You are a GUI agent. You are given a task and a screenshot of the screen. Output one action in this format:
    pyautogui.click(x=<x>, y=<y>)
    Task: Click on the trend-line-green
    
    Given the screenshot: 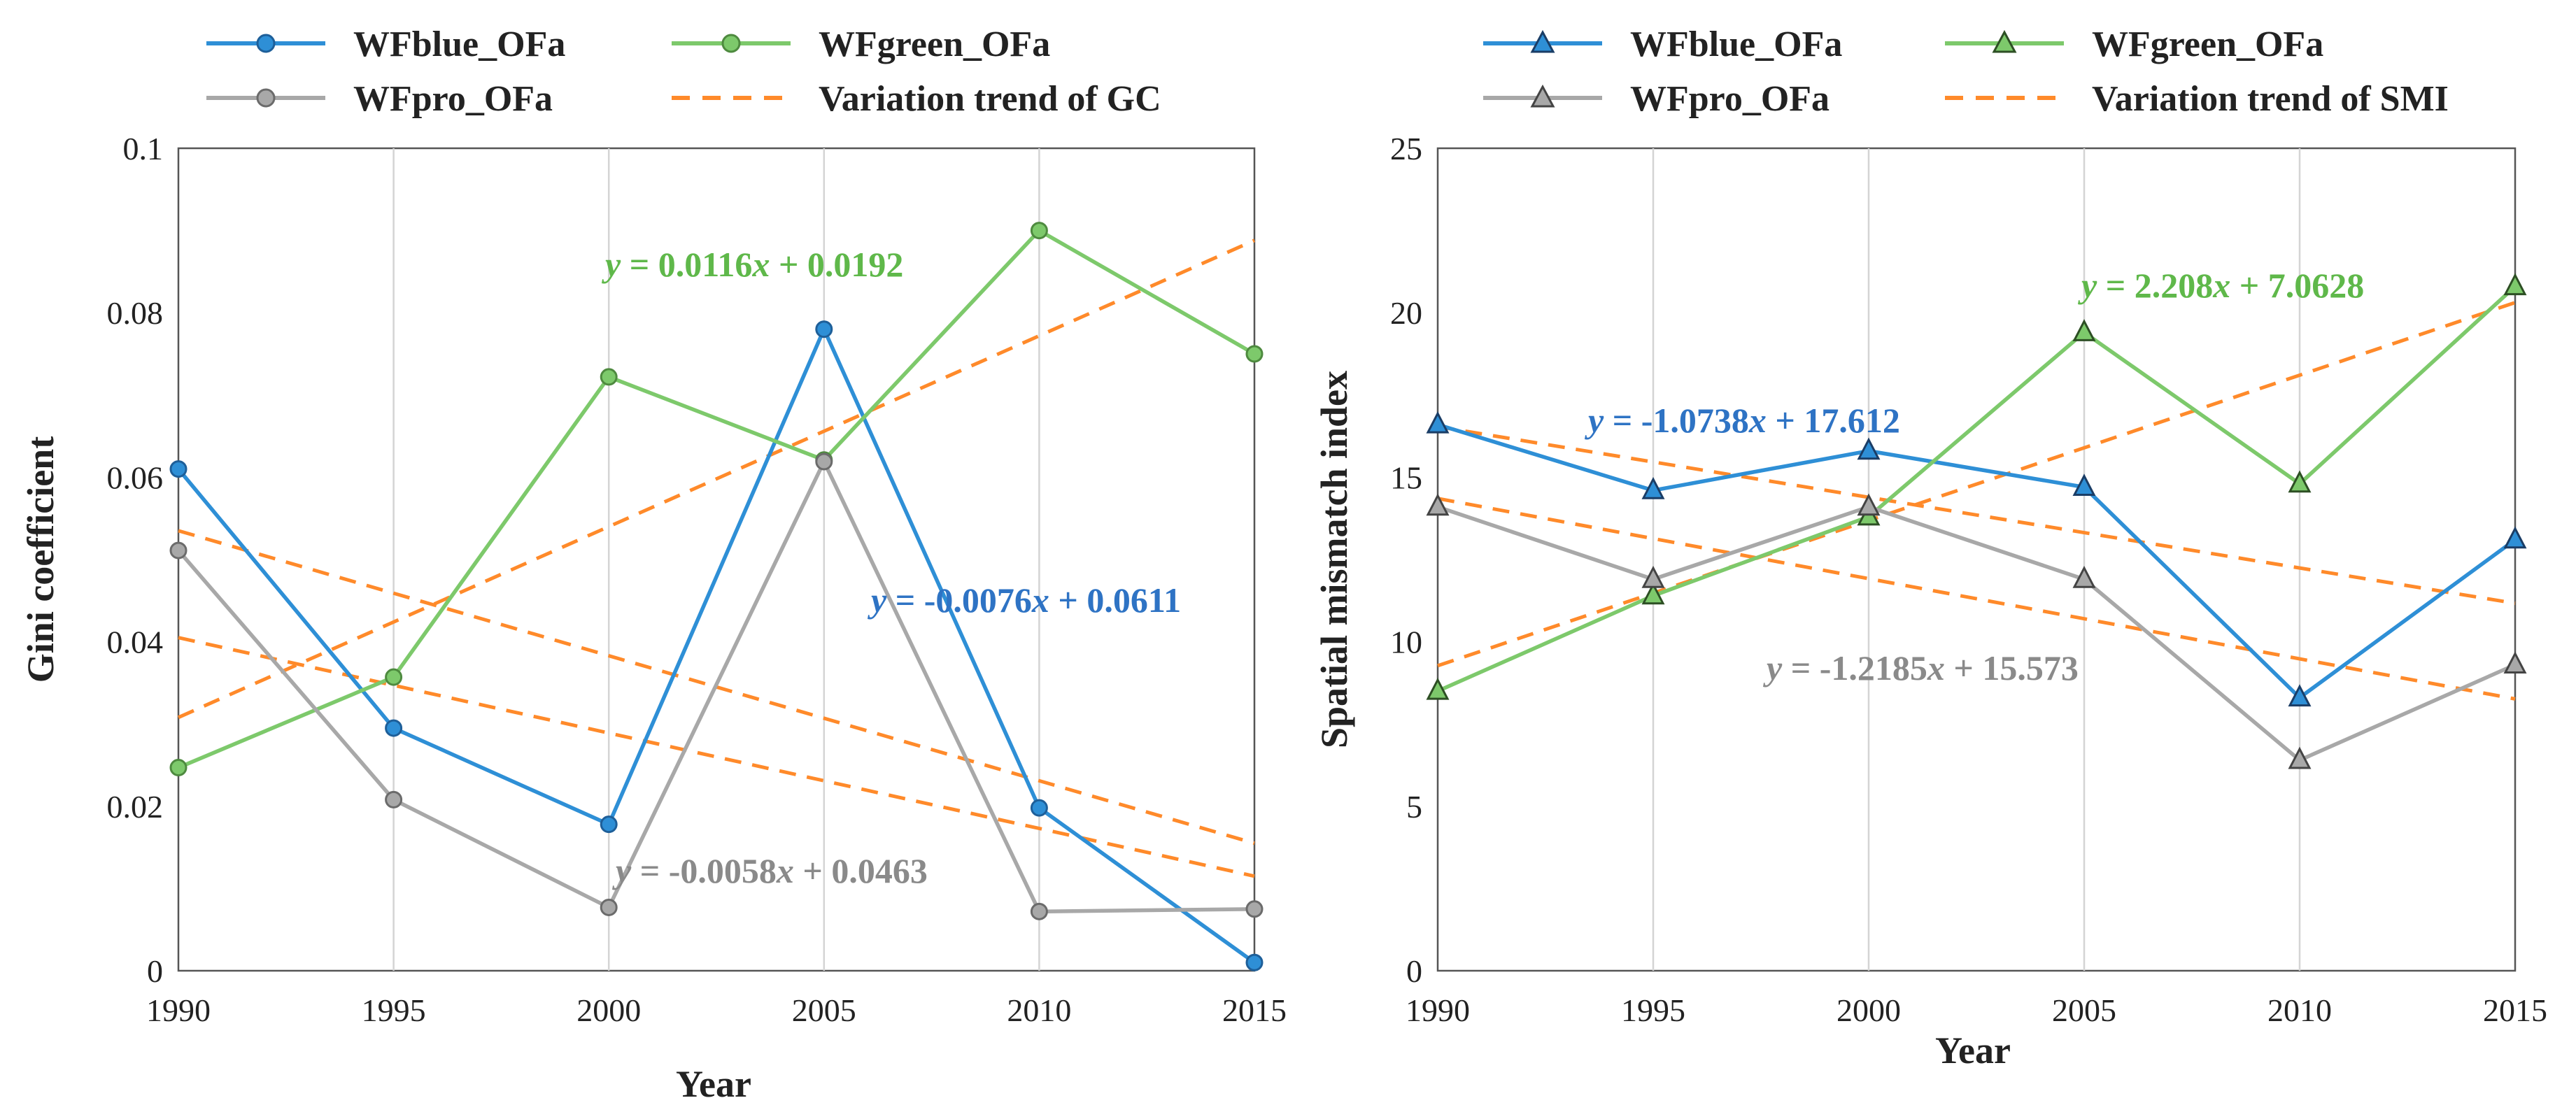 What is the action you would take?
    pyautogui.click(x=1976, y=484)
    